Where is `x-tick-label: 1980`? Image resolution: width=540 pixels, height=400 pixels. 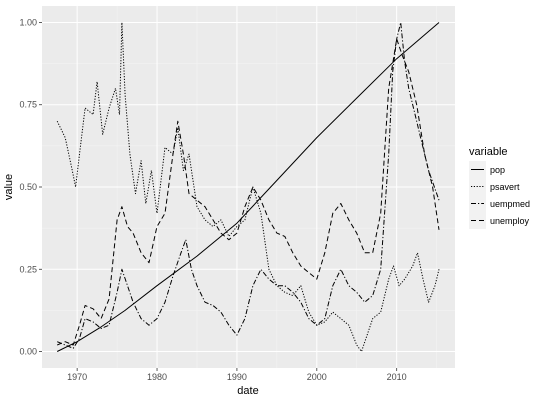 x-tick-label: 1980 is located at coordinates (157, 377).